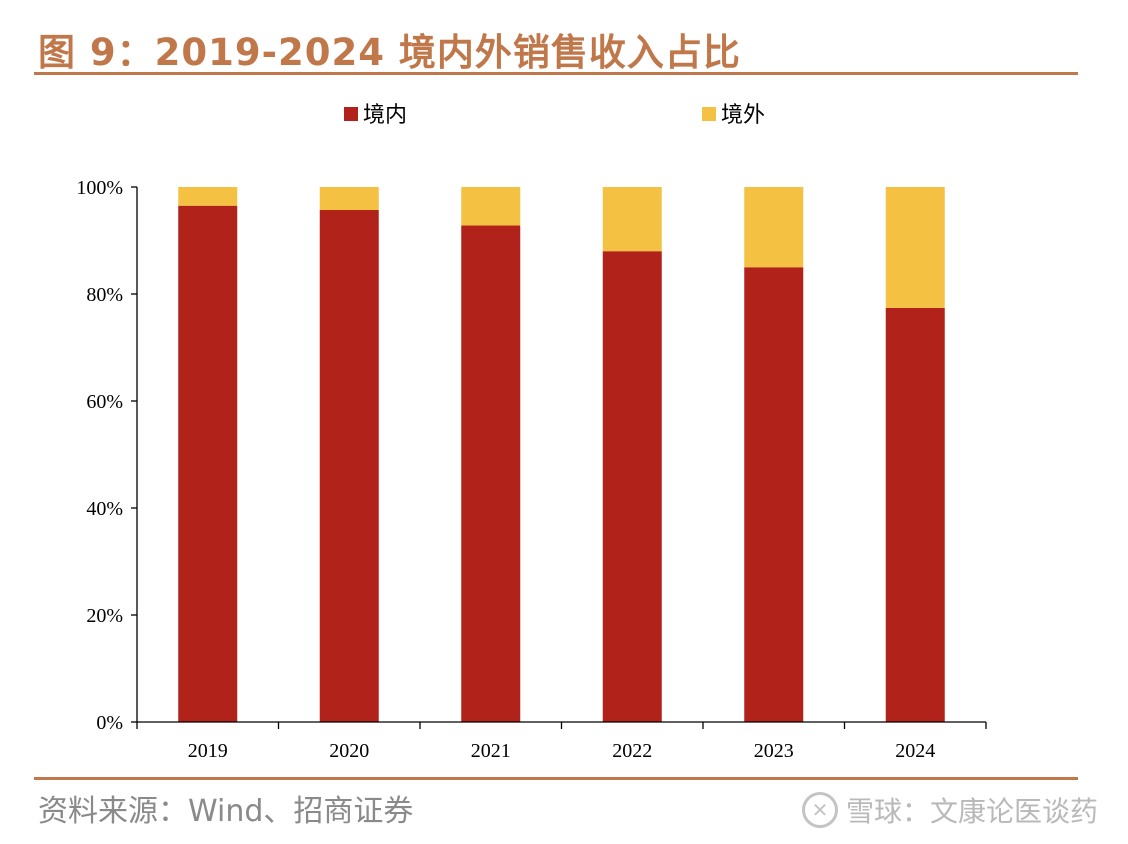 The height and width of the screenshot is (844, 1128). Describe the element at coordinates (491, 751) in the screenshot. I see `x-tick-label: 2021` at that location.